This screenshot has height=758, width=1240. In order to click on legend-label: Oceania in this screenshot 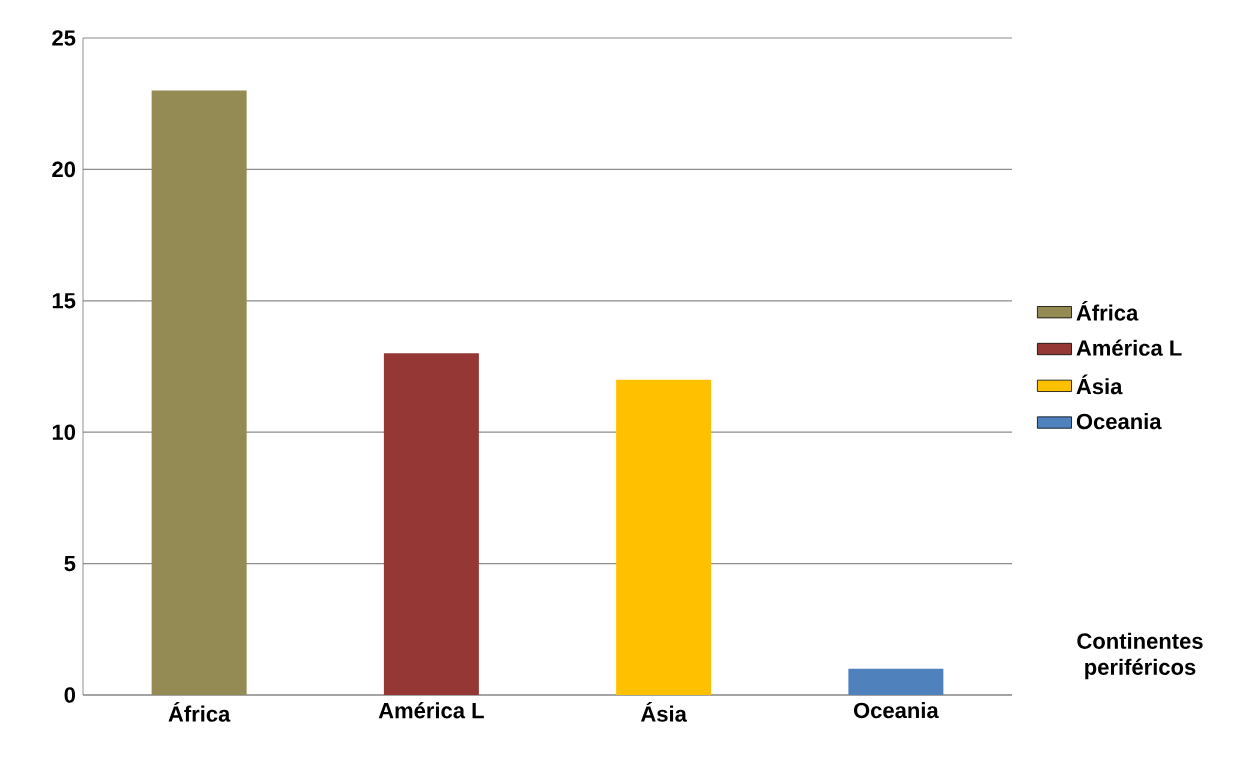, I will do `click(1119, 421)`.